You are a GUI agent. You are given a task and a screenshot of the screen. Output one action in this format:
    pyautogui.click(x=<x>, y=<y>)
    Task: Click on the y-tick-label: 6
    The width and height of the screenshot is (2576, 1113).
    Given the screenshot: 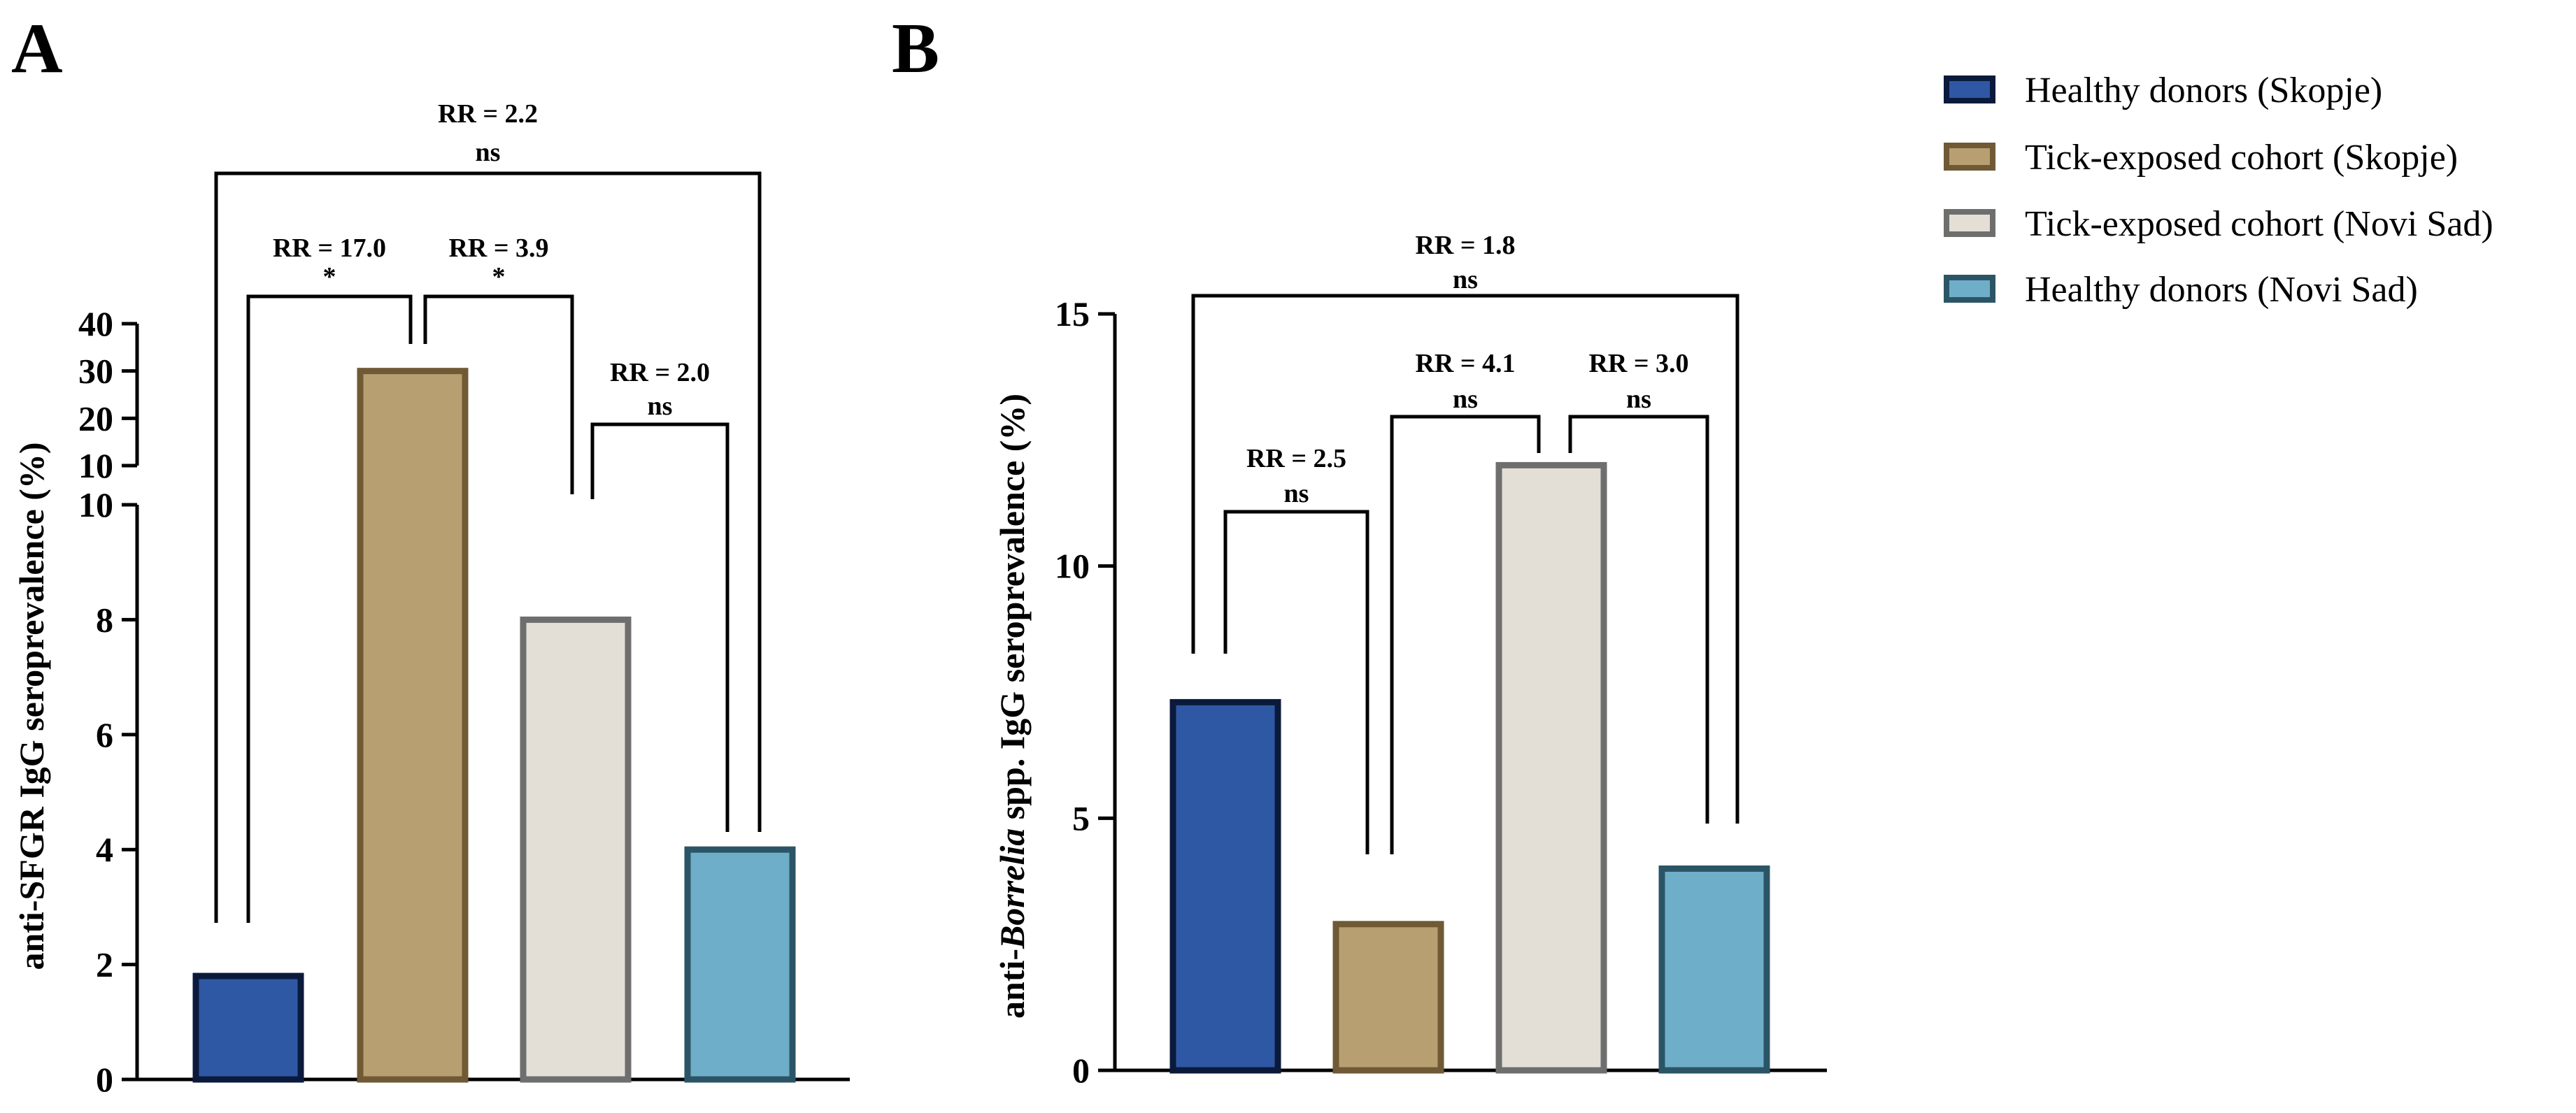 What is the action you would take?
    pyautogui.click(x=104, y=735)
    